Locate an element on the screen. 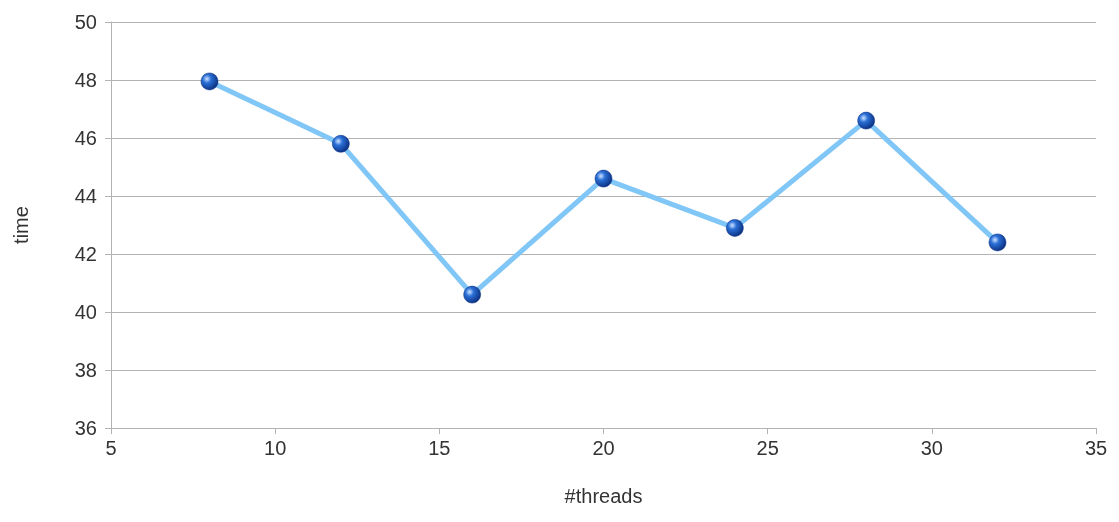 The width and height of the screenshot is (1119, 522). y-tick-label: 50 is located at coordinates (85, 22).